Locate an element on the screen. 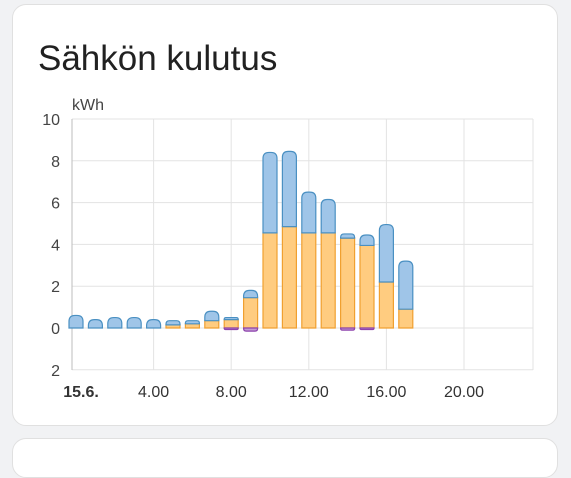  y-tick-label: 4 is located at coordinates (55, 245).